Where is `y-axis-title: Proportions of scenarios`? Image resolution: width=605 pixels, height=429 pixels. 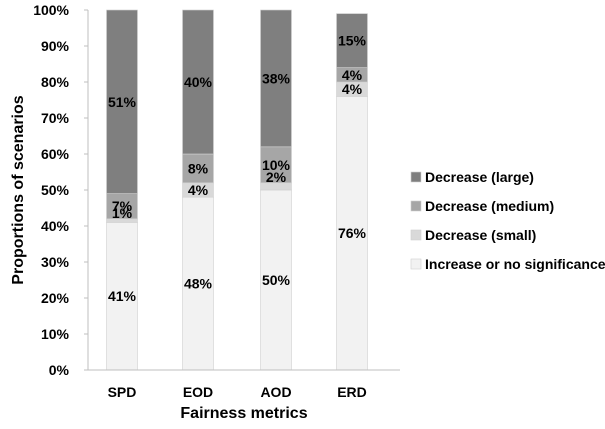
y-axis-title: Proportions of scenarios is located at coordinates (18, 189).